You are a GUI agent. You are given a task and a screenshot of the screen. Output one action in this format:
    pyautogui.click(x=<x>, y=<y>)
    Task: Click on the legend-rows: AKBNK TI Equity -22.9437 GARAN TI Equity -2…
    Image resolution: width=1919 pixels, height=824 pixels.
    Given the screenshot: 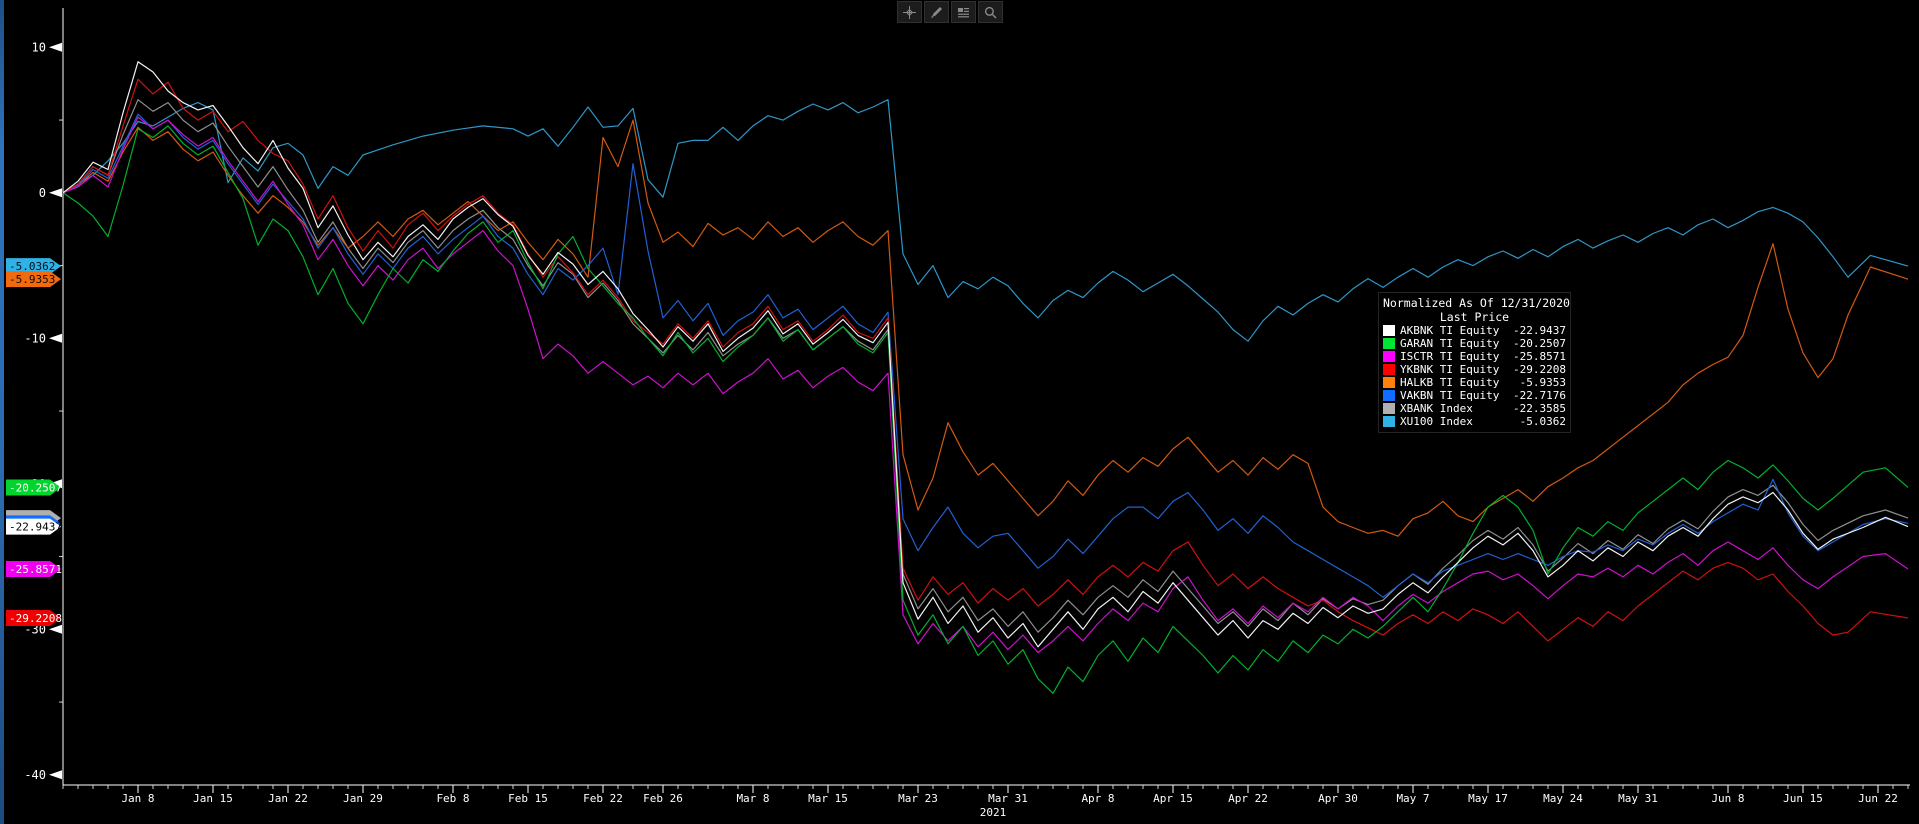 What is the action you would take?
    pyautogui.click(x=1474, y=376)
    